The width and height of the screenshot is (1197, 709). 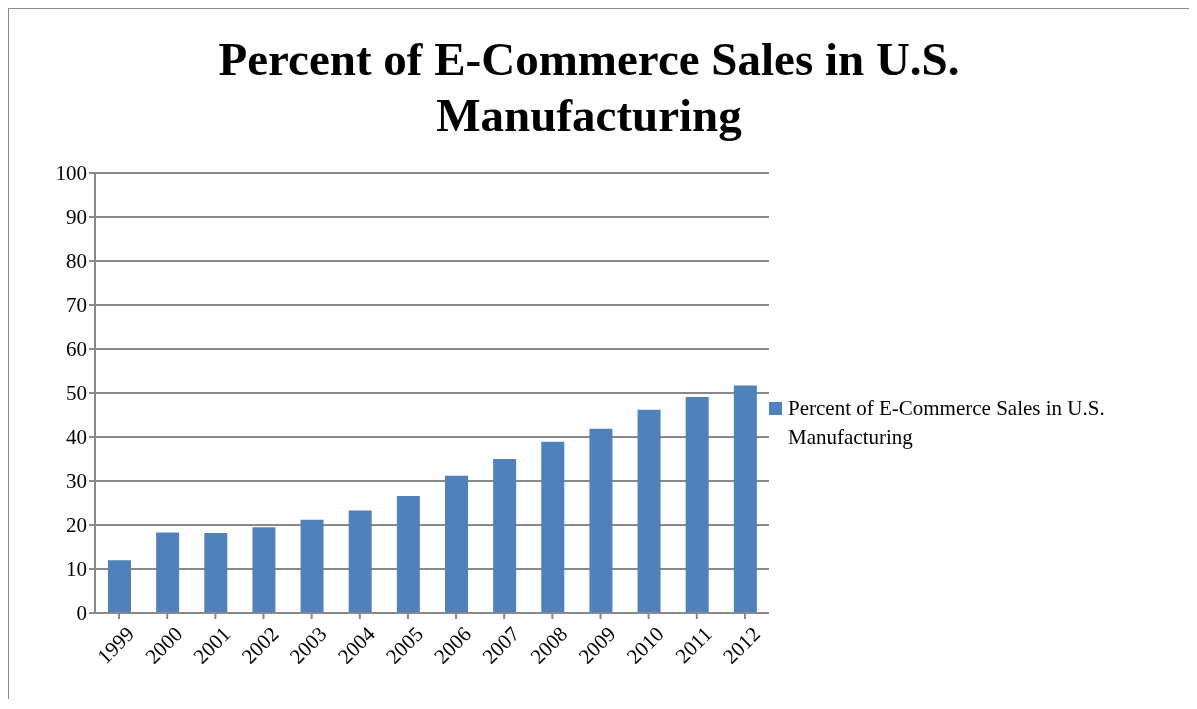 I want to click on y-tick-label: 50, so click(x=76, y=393).